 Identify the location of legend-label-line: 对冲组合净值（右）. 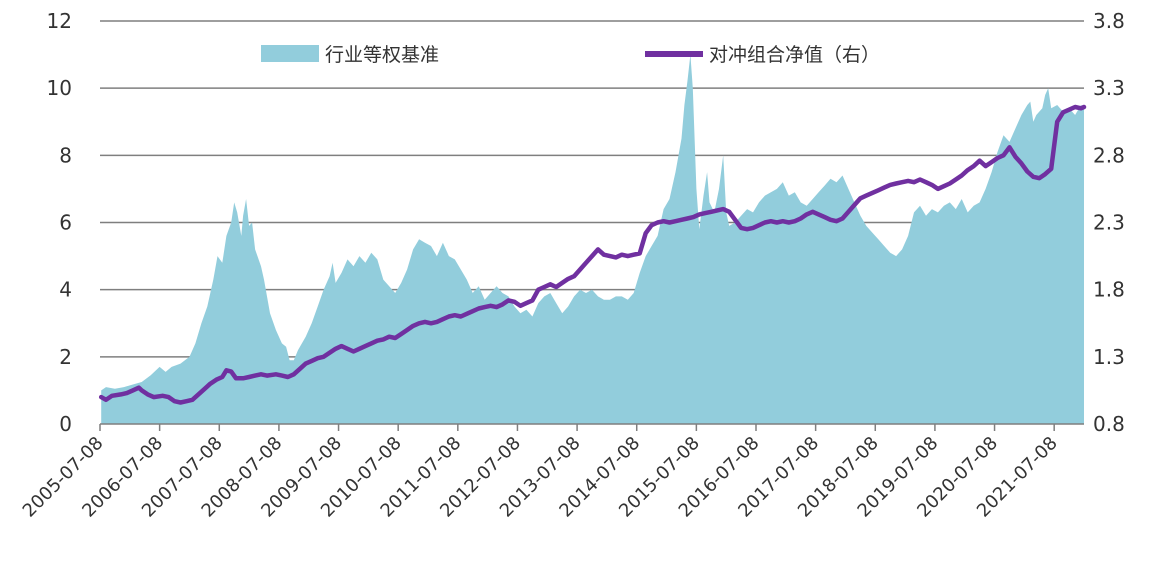
(794, 55).